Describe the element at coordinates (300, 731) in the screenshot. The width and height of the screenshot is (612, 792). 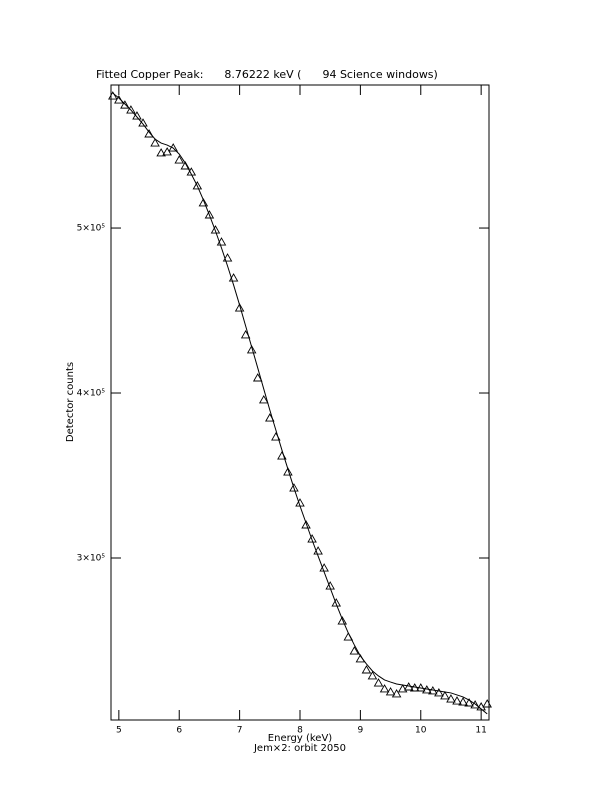
I see `x-tick-label: 8` at that location.